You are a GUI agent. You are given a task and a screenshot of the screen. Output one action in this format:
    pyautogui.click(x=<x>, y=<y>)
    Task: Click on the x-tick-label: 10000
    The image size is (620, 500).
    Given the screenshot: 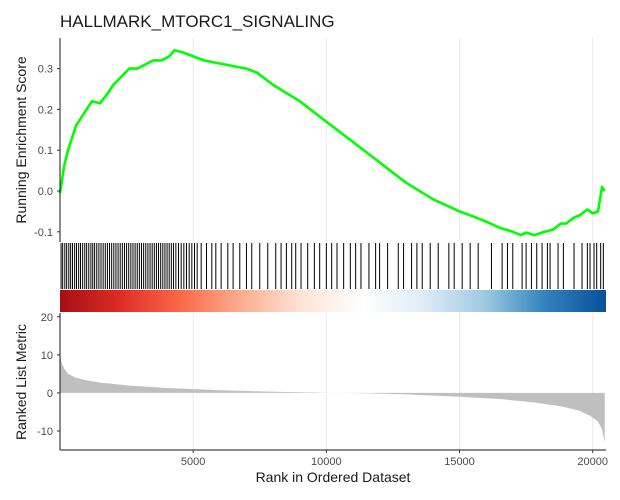 What is the action you would take?
    pyautogui.click(x=326, y=462)
    